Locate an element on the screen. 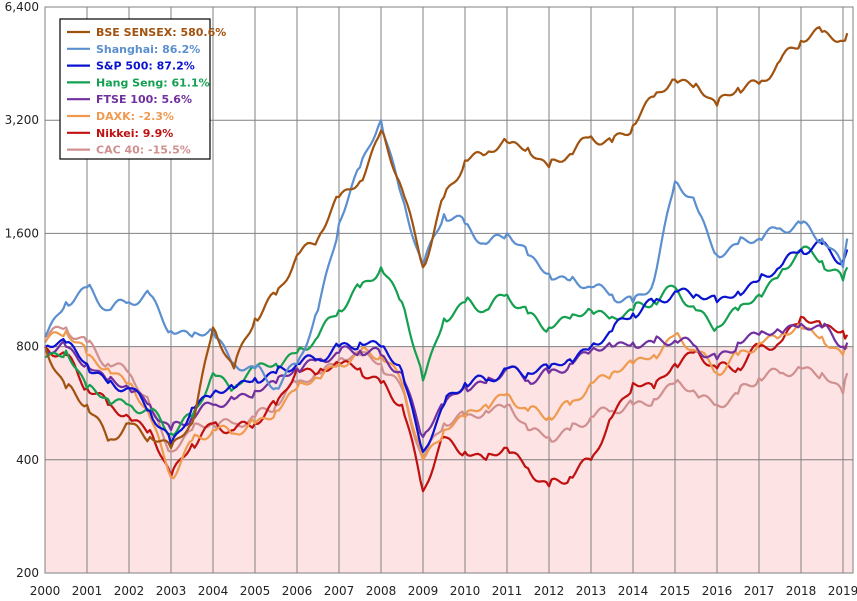  x-tick-label: 2004 is located at coordinates (213, 591).